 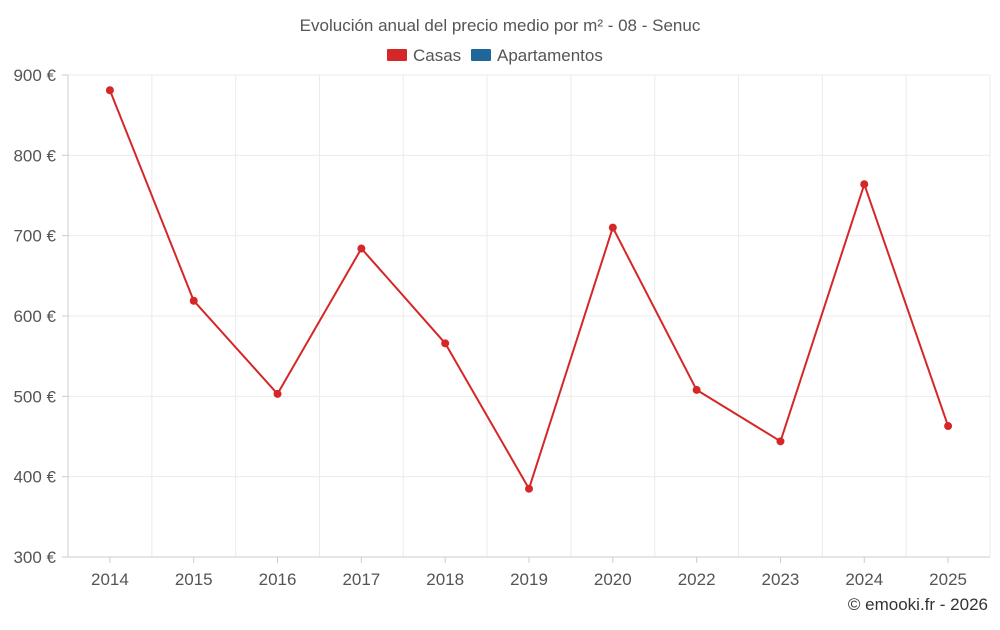 I want to click on legend-item-casas: Casas, so click(x=424, y=55).